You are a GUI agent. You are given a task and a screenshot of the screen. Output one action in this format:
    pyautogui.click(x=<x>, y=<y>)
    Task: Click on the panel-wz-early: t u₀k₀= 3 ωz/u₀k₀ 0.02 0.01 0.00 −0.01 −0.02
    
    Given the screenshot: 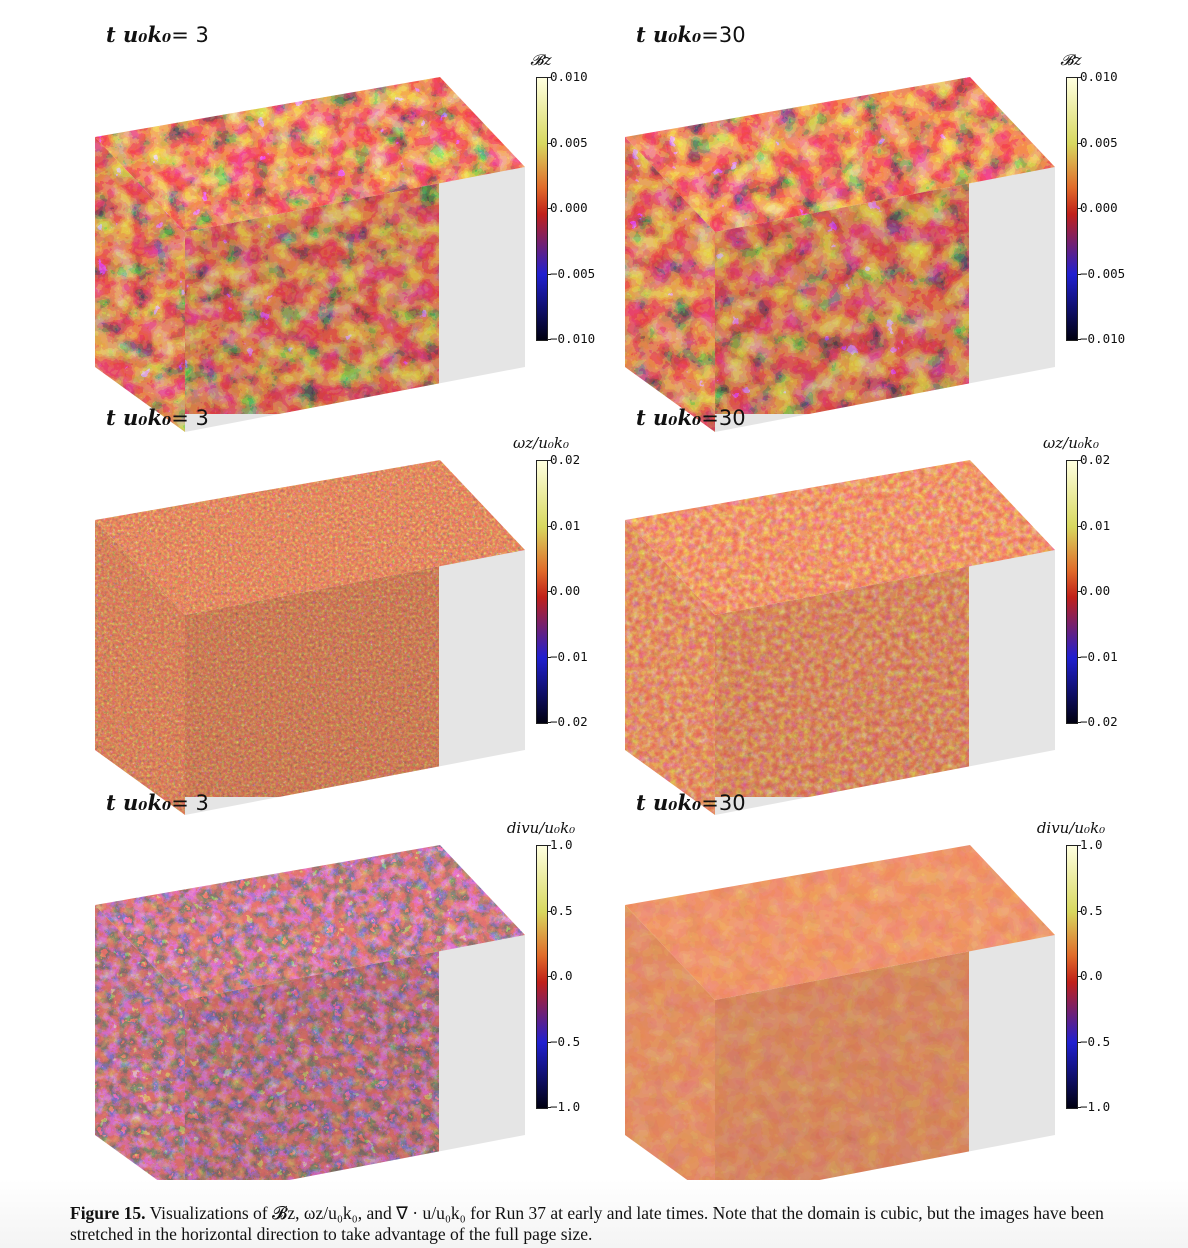 What is the action you would take?
    pyautogui.click(x=360, y=610)
    